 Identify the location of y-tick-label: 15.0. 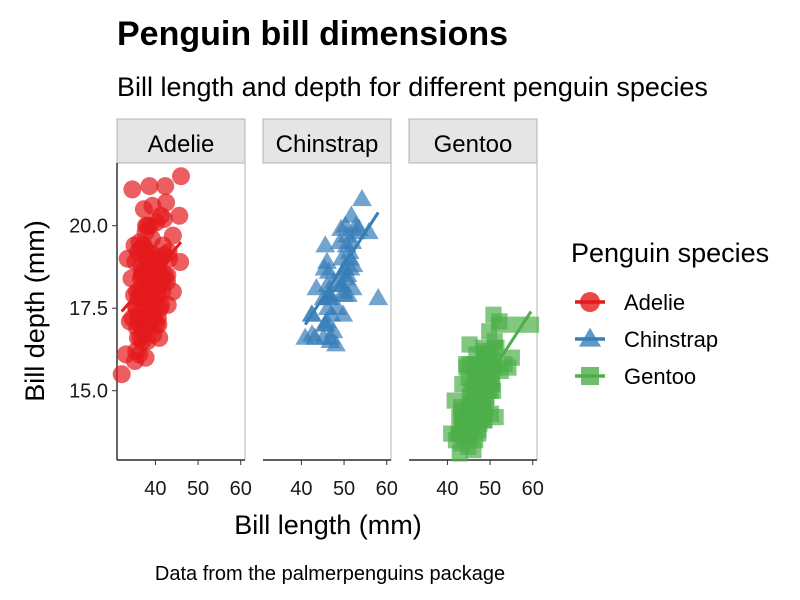
(88, 392).